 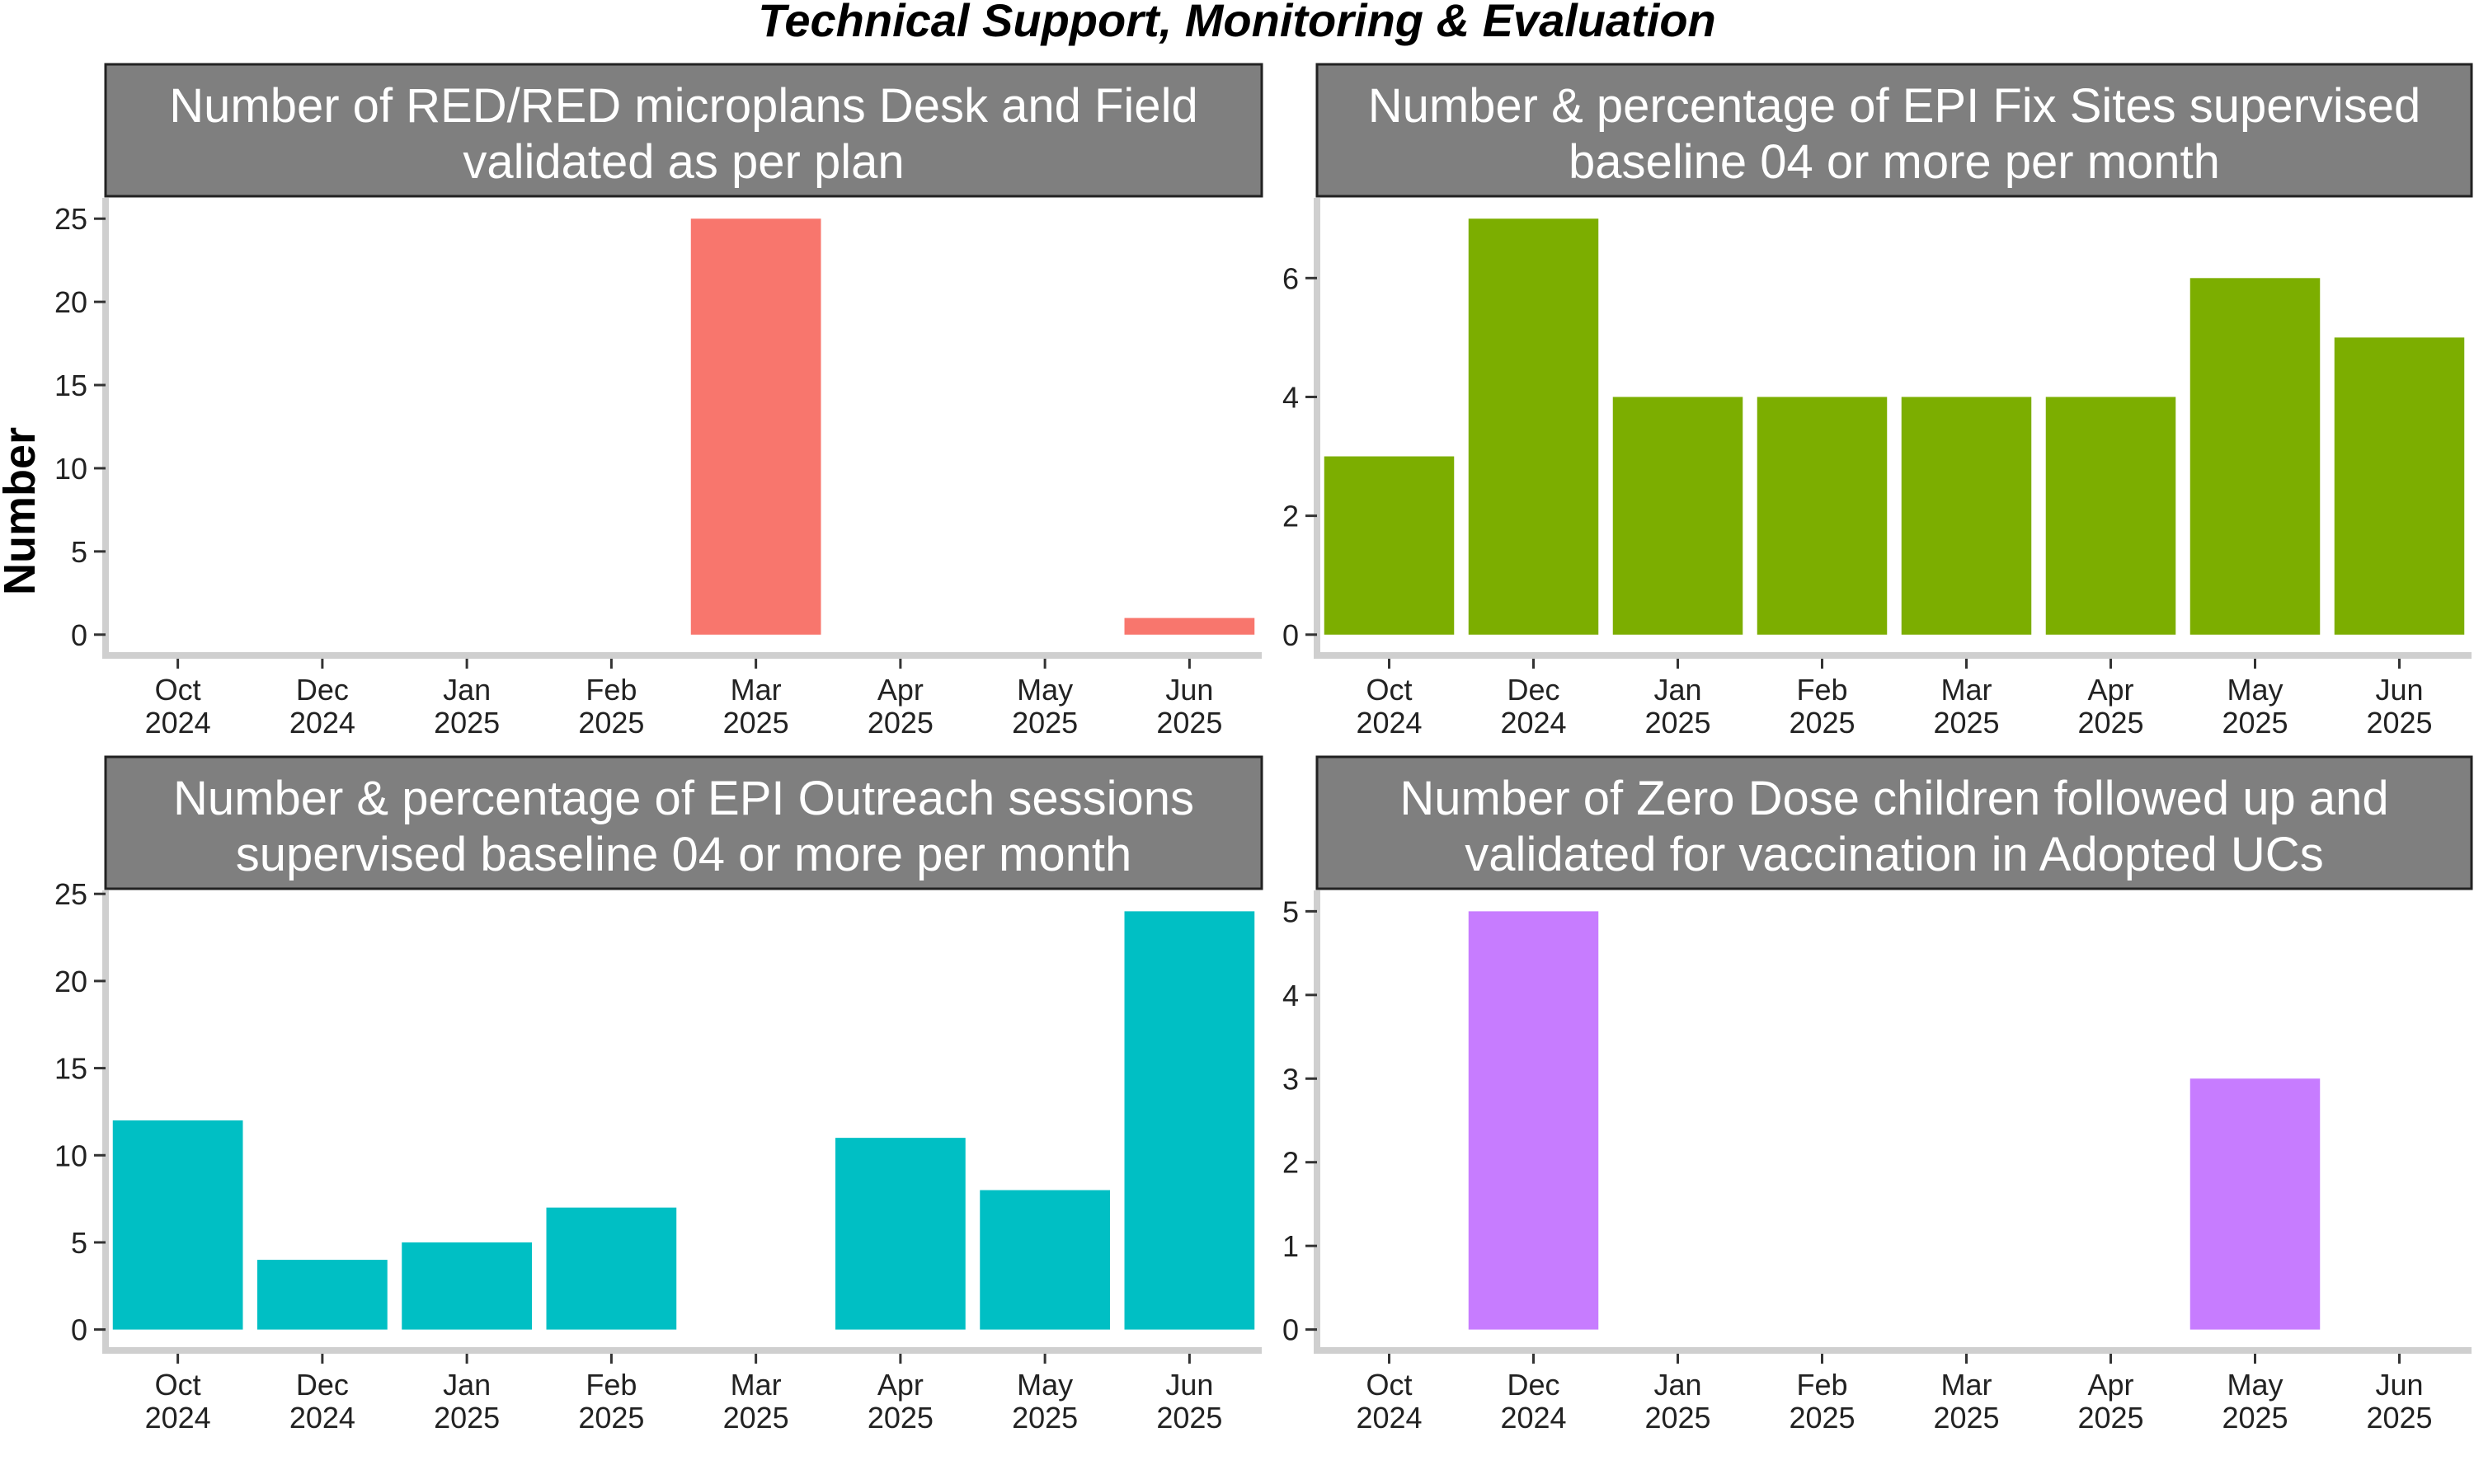 I want to click on panel-title-line: validated for vaccination in Adopted UCs, so click(x=1894, y=855).